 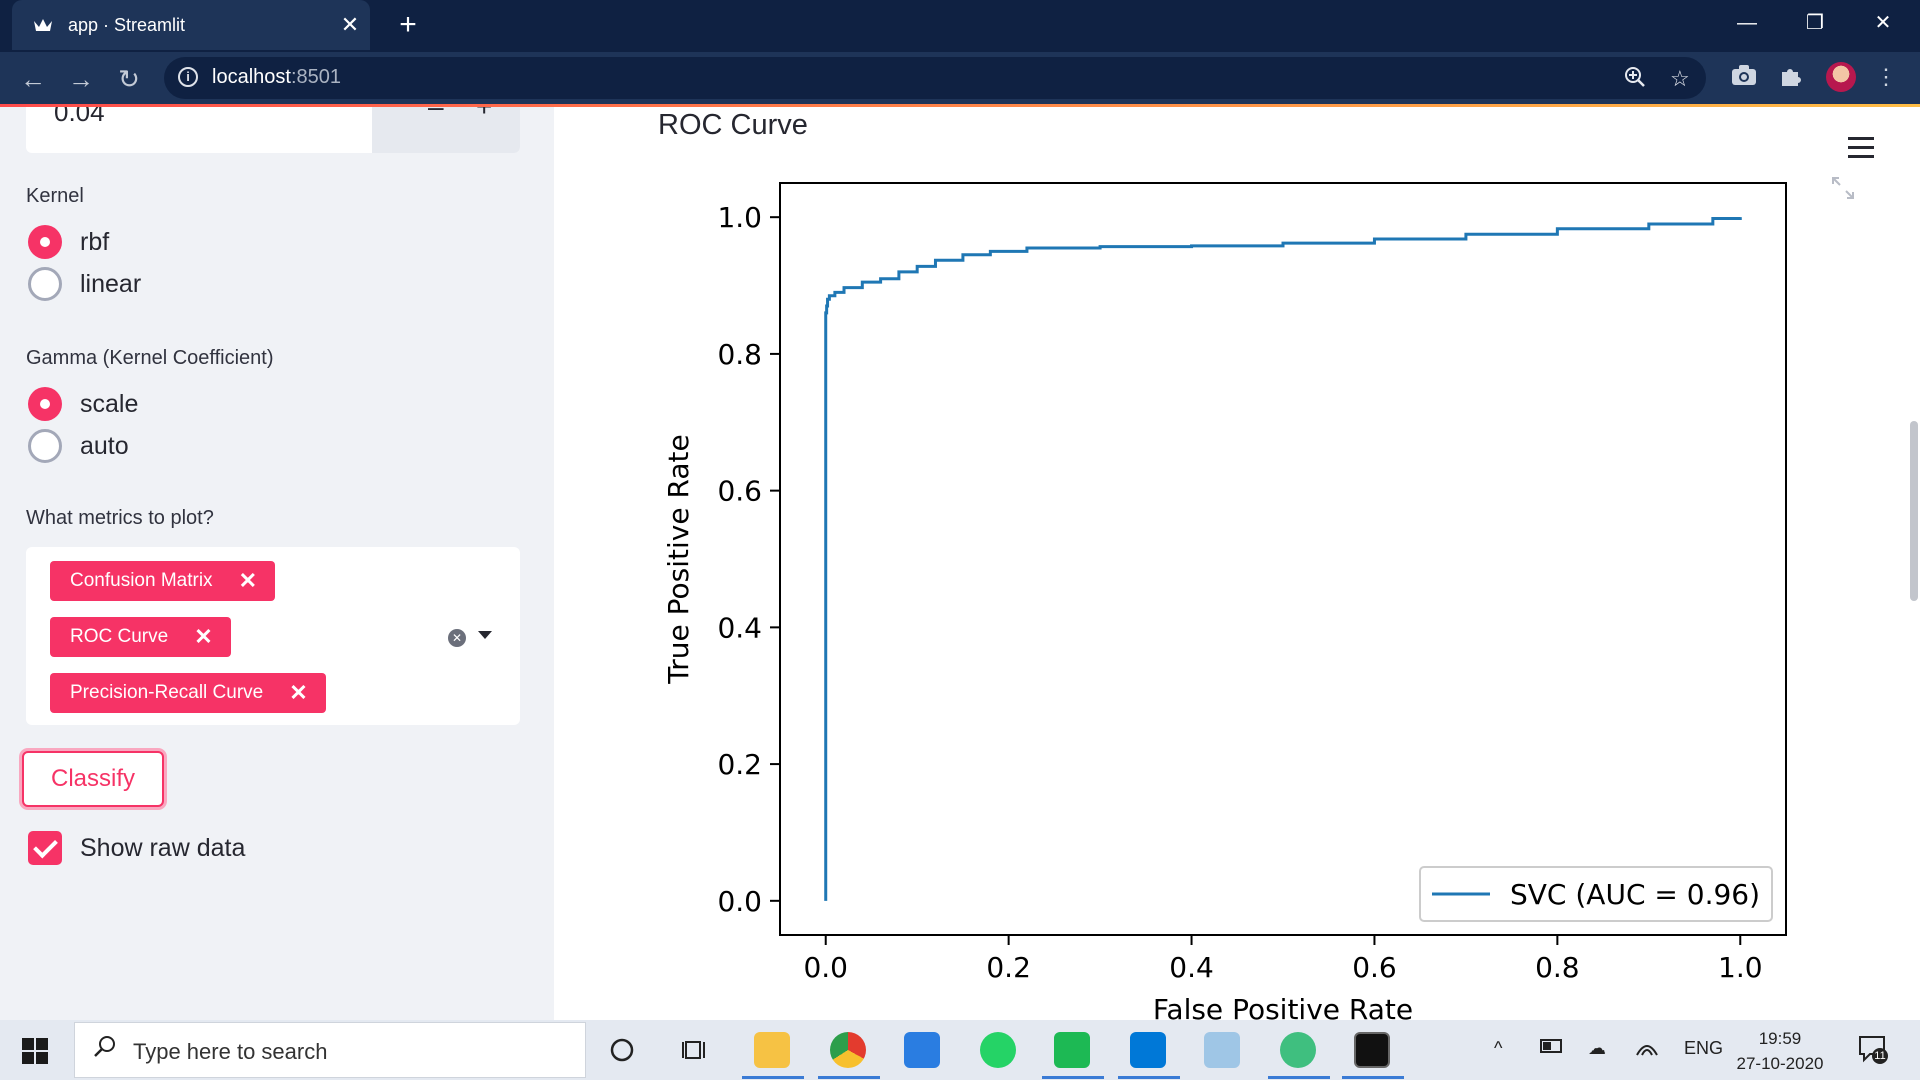 I want to click on restore-icon: ❐, so click(x=1815, y=23).